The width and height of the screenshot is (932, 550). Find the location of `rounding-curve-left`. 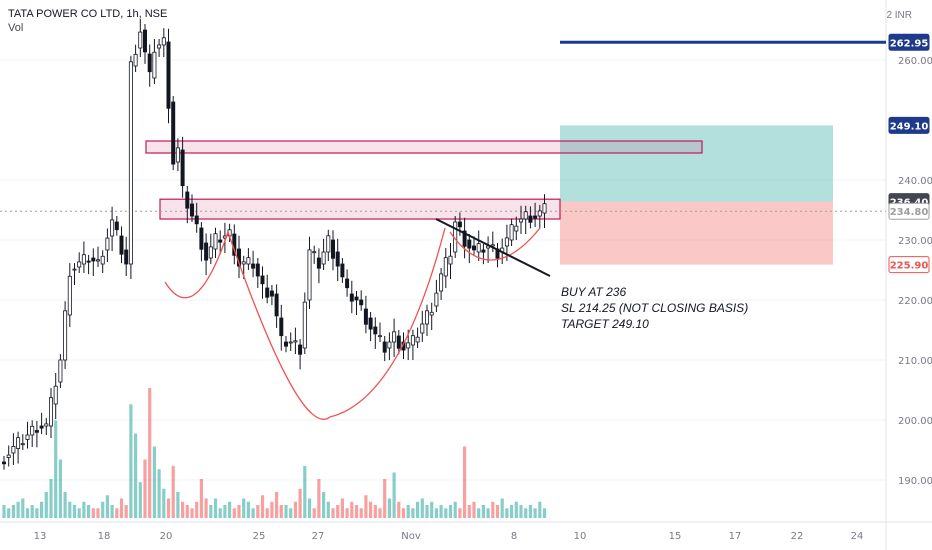

rounding-curve-left is located at coordinates (196, 265).